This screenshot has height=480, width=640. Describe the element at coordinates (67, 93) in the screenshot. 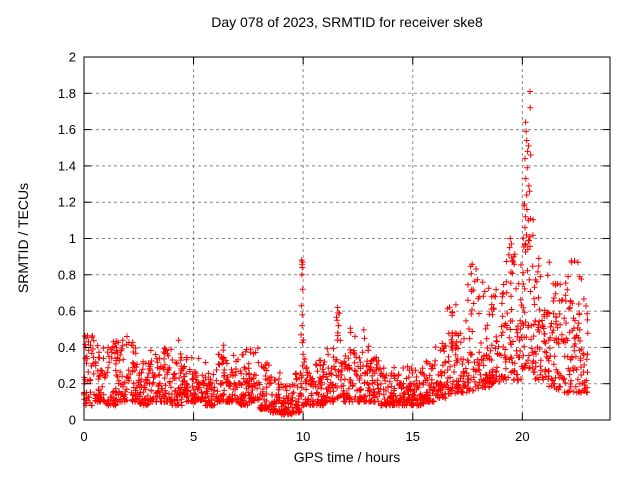

I see `y-tick-label: 1.8` at that location.